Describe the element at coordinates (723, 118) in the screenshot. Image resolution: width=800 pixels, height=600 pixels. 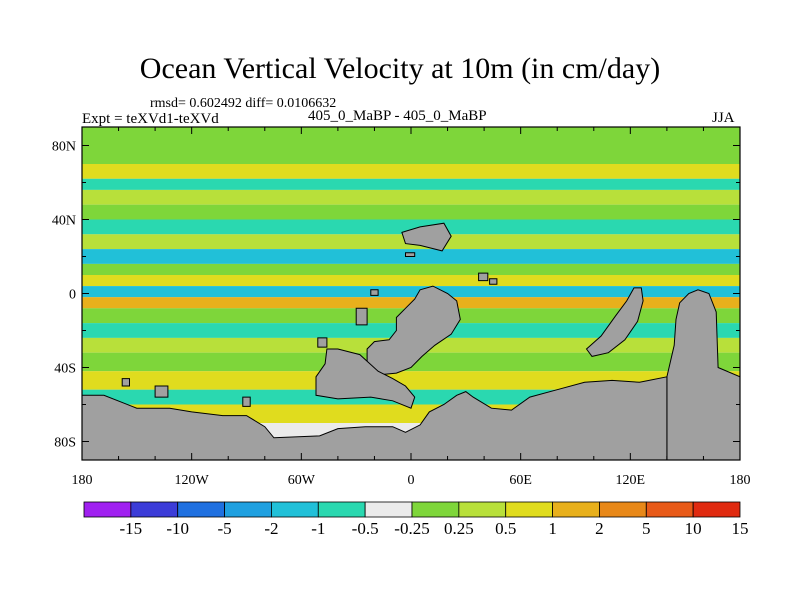
I see `season-label: JJA` at that location.